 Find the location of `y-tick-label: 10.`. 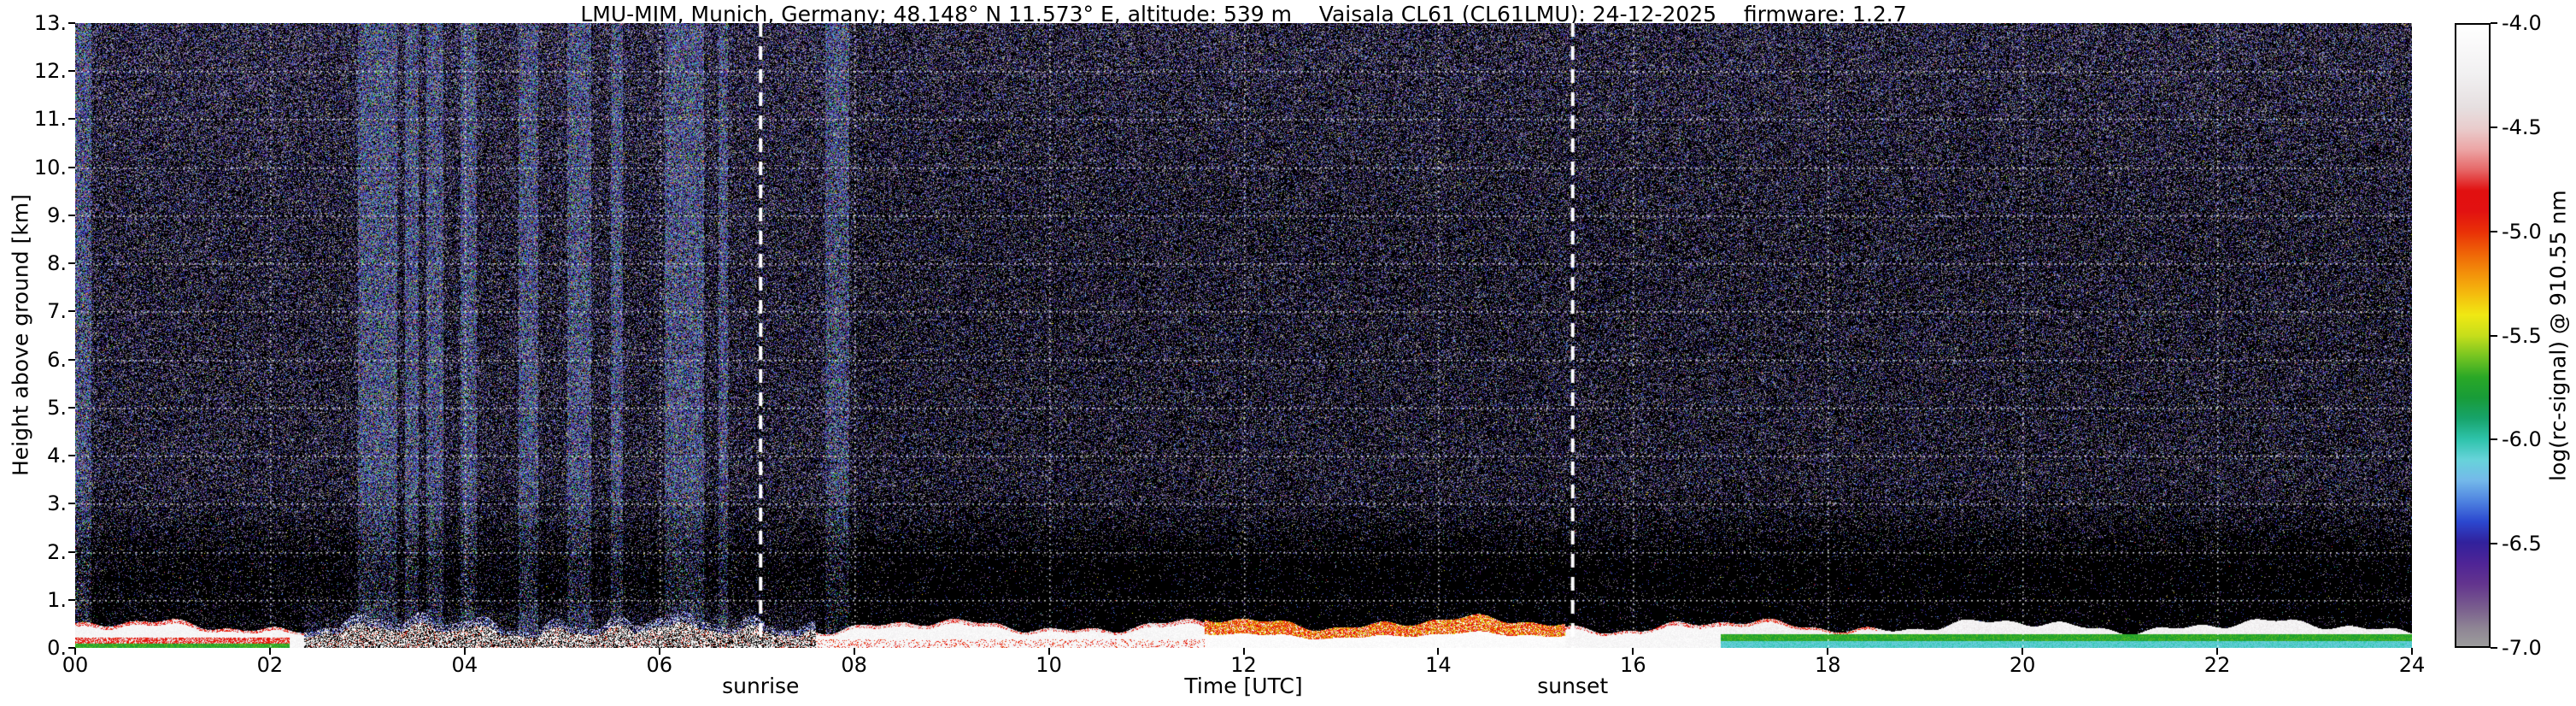

y-tick-label: 10. is located at coordinates (50, 167).